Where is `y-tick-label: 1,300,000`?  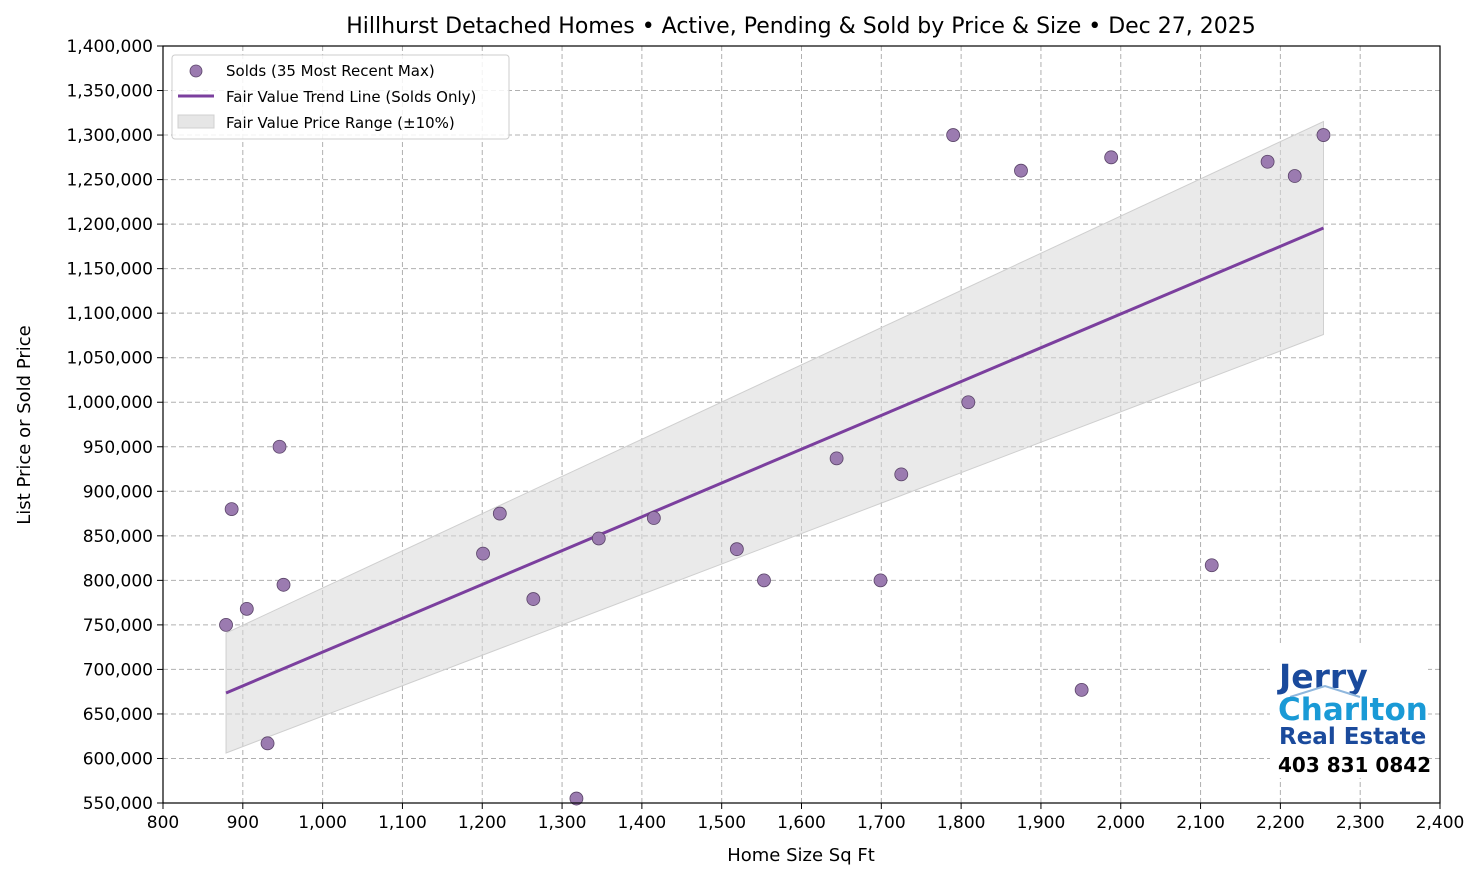
y-tick-label: 1,300,000 is located at coordinates (109, 136).